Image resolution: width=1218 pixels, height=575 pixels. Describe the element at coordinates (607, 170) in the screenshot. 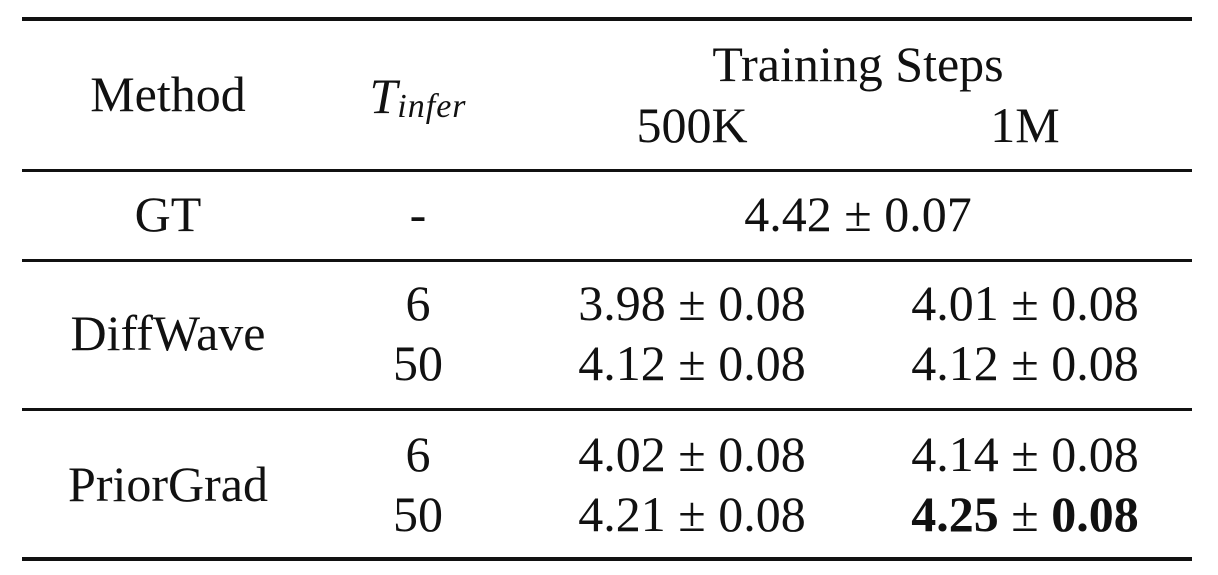

I see `header-rule` at that location.